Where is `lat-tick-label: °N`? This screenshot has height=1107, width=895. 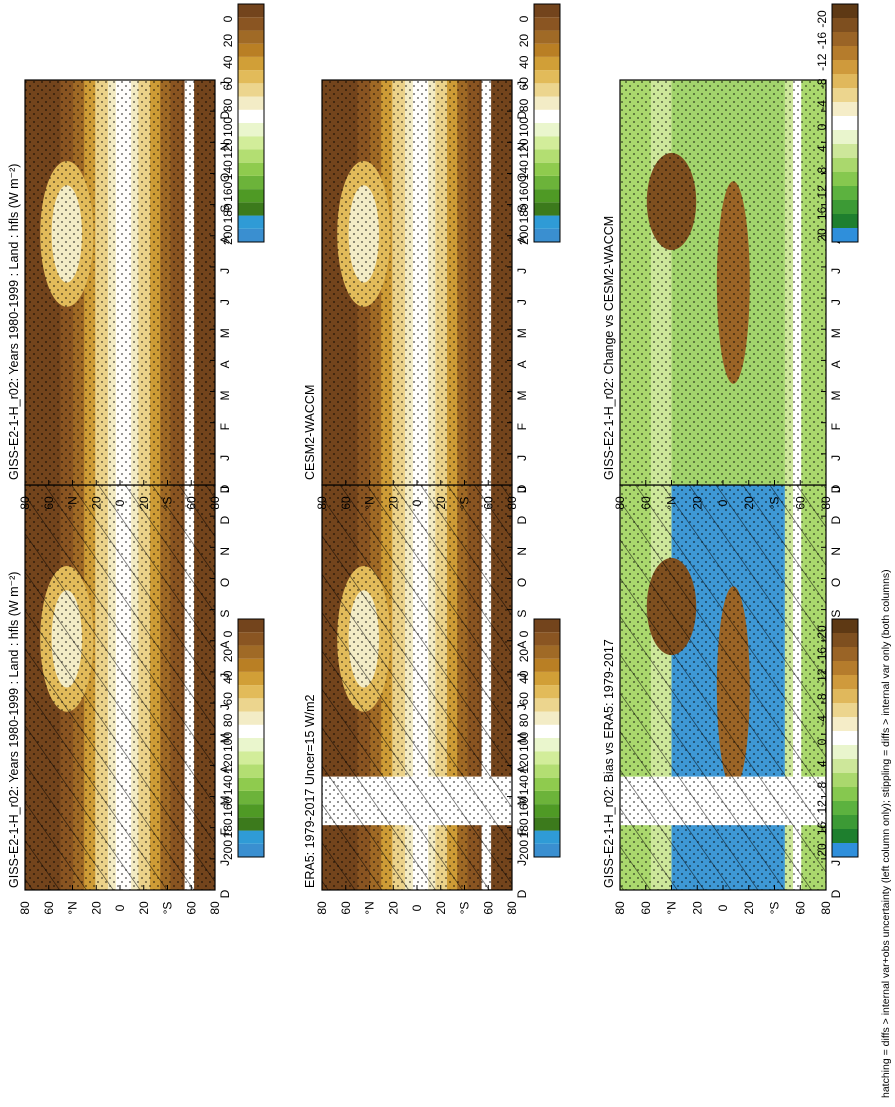 lat-tick-label: °N is located at coordinates (370, 907).